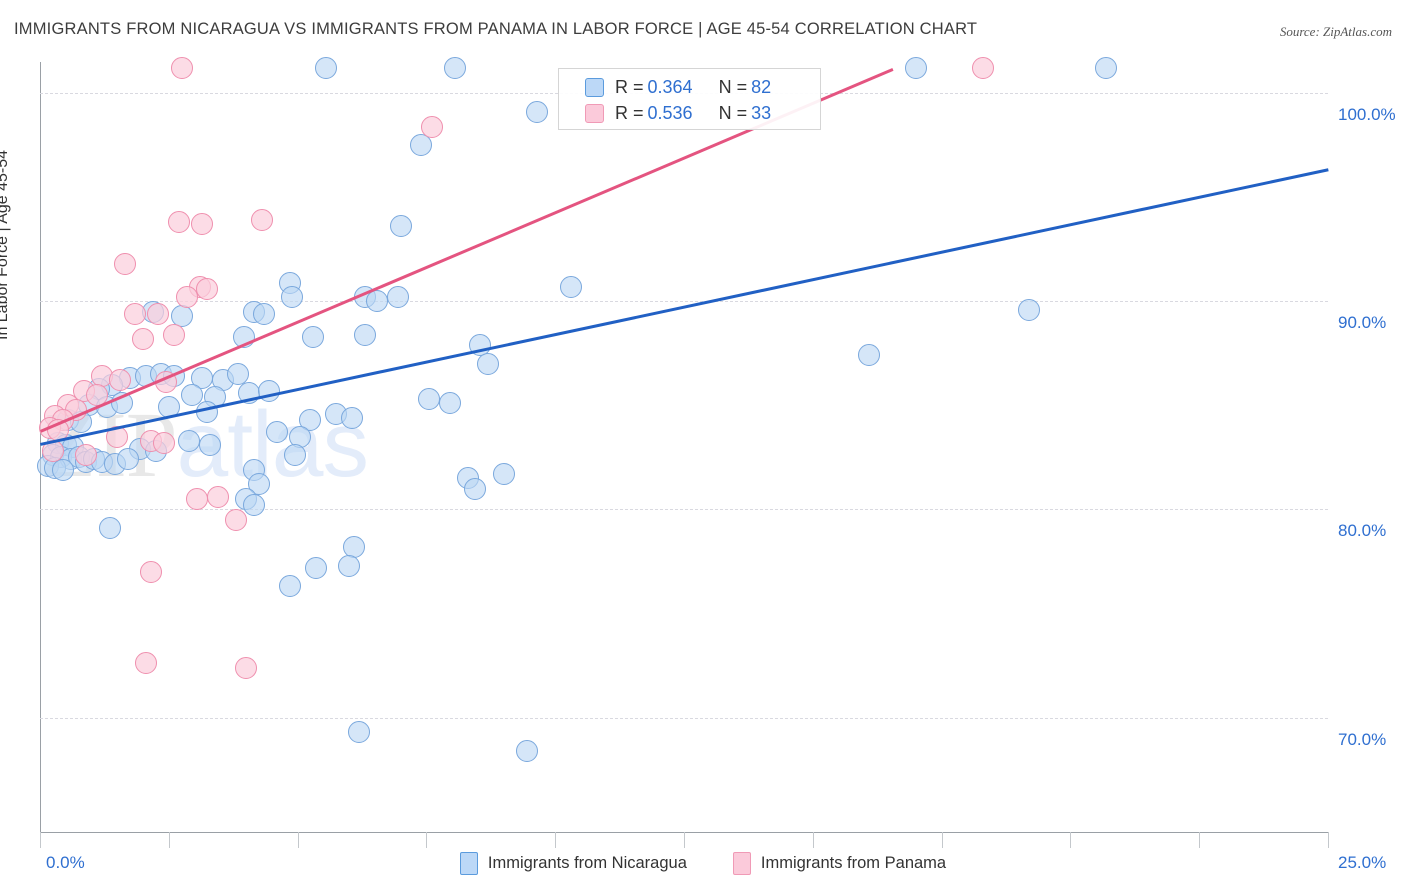  I want to click on stats-legend-row-nicaragua: R = 0.364 N = 82, so click(702, 87).